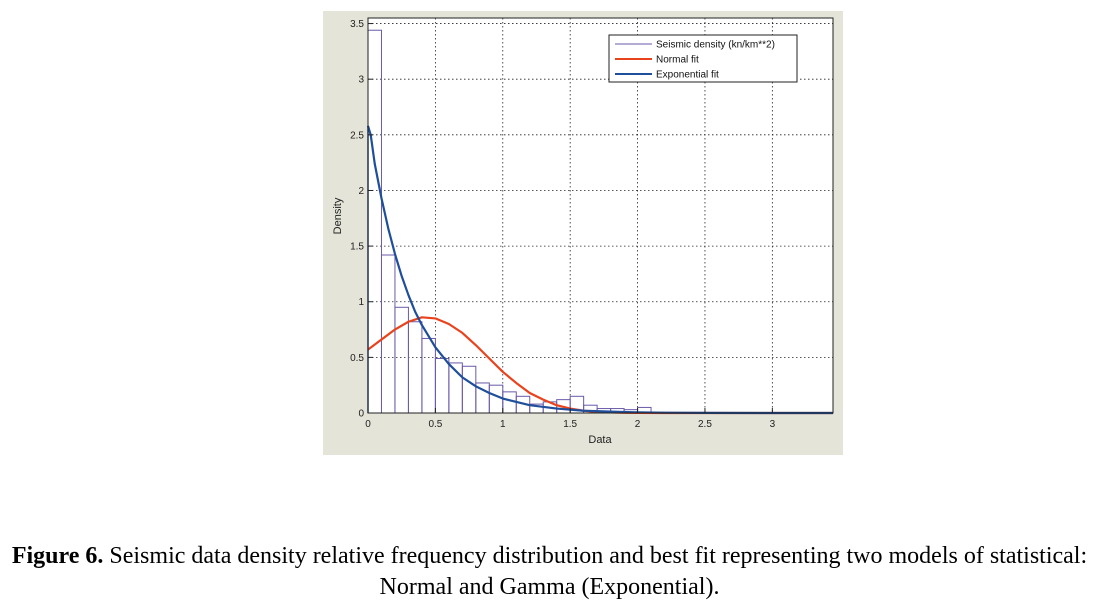 Image resolution: width=1099 pixels, height=607 pixels. What do you see at coordinates (600, 440) in the screenshot?
I see `x-axis-title: Data` at bounding box center [600, 440].